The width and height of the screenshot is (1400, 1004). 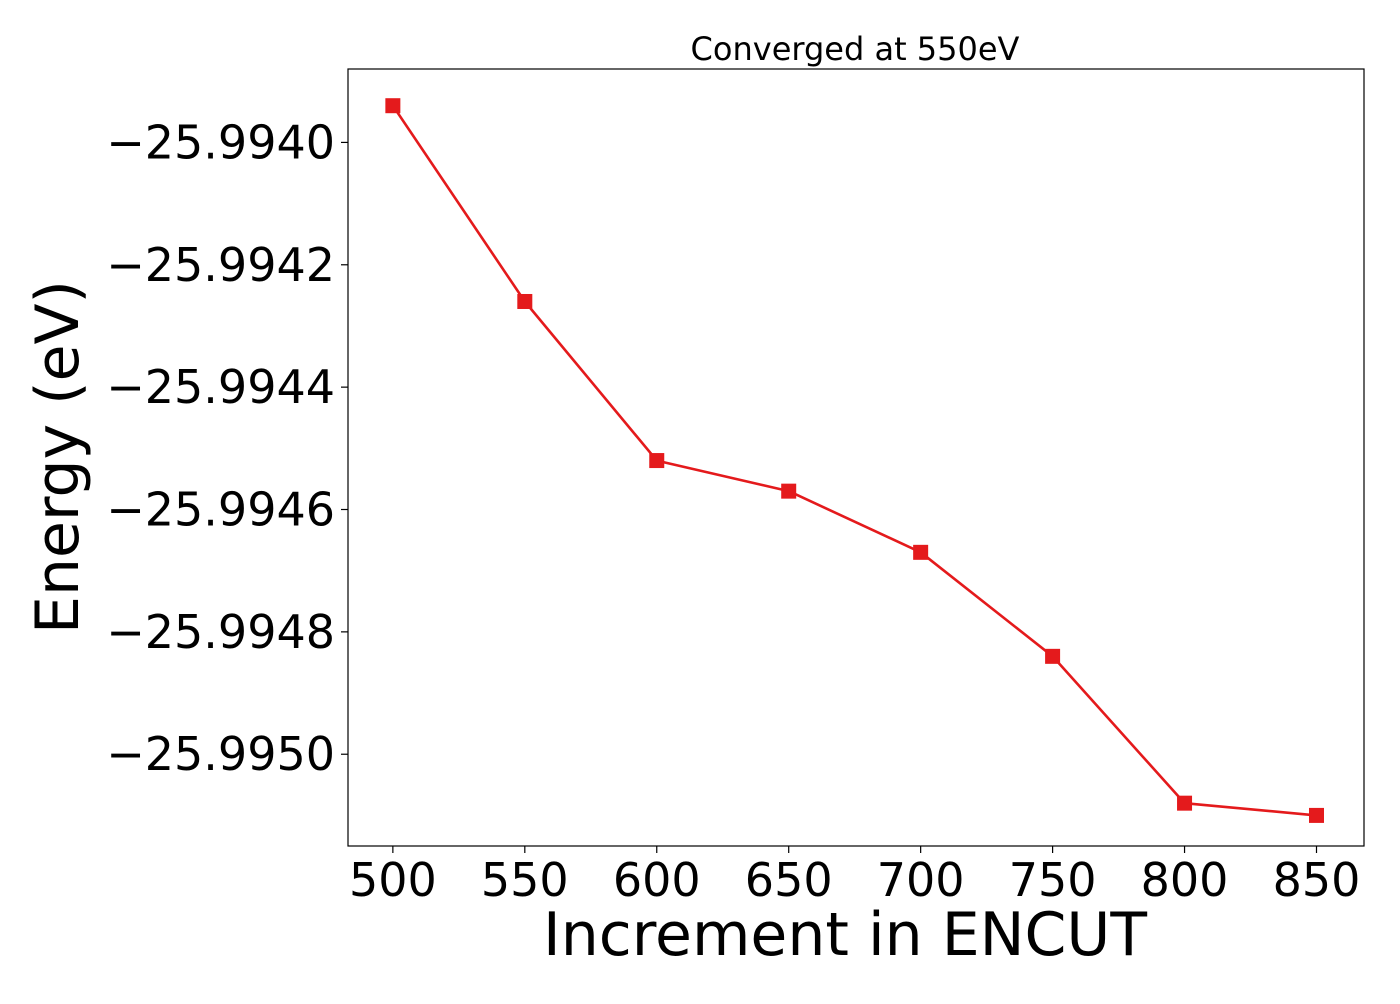 I want to click on x-tick-label: 550, so click(x=525, y=880).